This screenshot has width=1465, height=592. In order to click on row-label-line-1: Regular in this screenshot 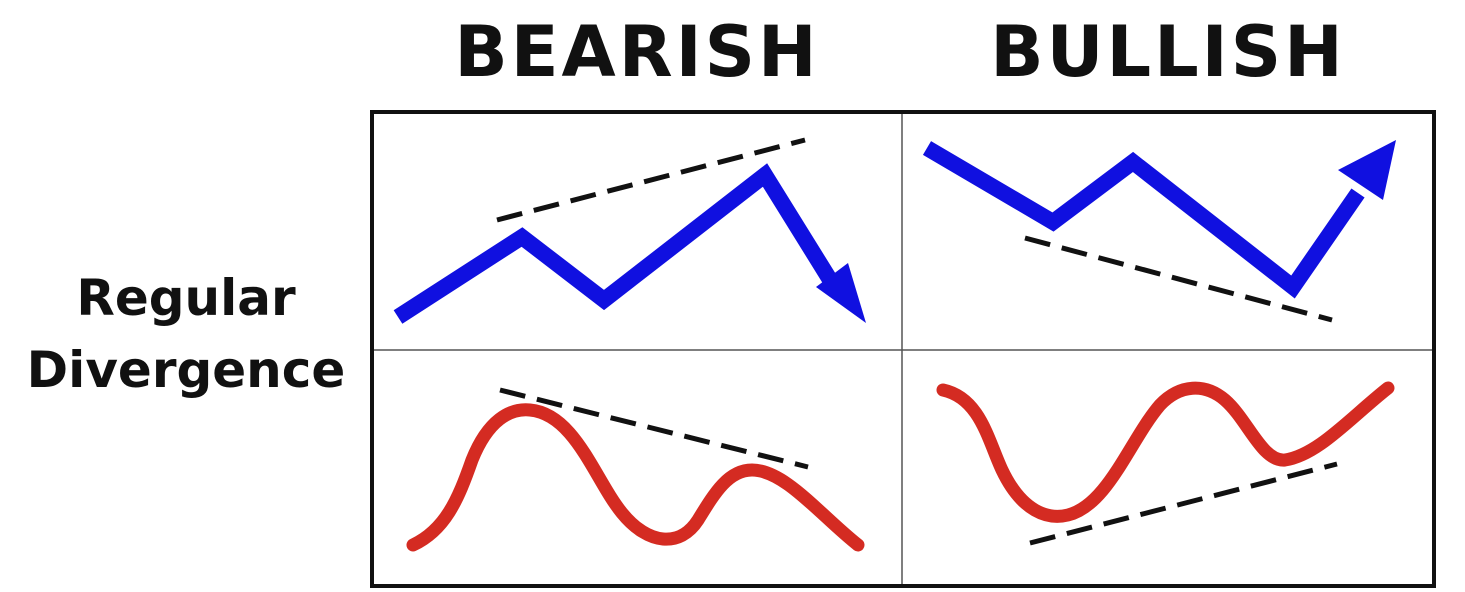, I will do `click(186, 298)`.